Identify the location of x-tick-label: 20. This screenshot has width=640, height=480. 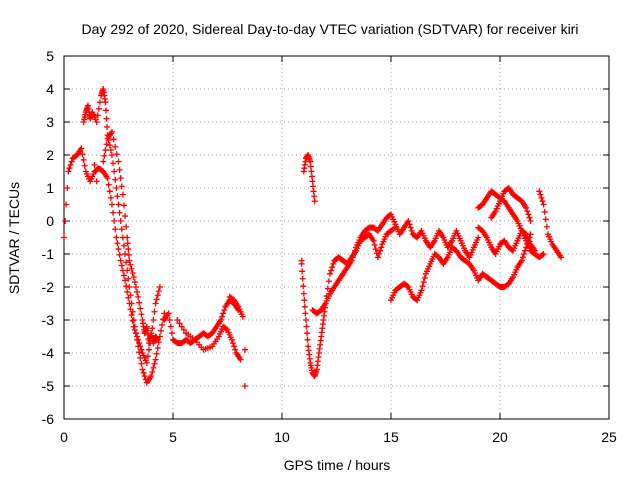
(500, 437).